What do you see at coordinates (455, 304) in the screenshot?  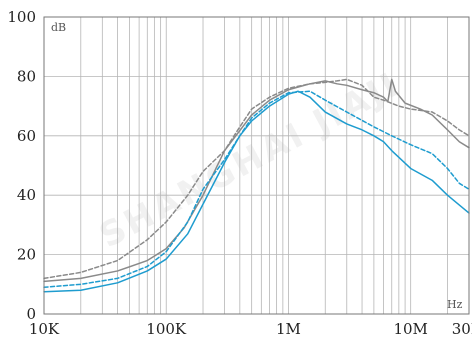 I see `x-unit-label: Hz` at bounding box center [455, 304].